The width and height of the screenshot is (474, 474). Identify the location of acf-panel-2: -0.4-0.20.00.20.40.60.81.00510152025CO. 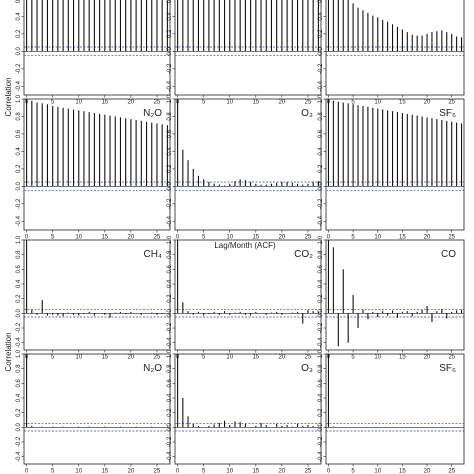
(391, 53).